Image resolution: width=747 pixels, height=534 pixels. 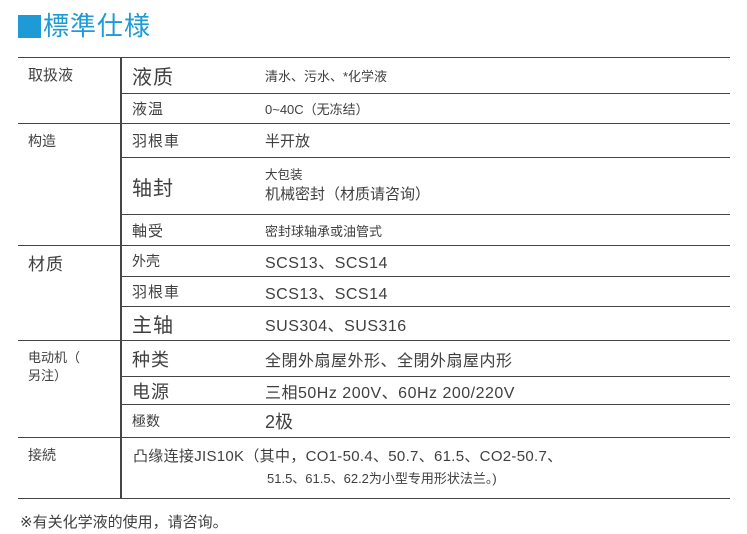 I want to click on row-value: 大包装 机械密封（材质请咨询）, so click(x=497, y=186).